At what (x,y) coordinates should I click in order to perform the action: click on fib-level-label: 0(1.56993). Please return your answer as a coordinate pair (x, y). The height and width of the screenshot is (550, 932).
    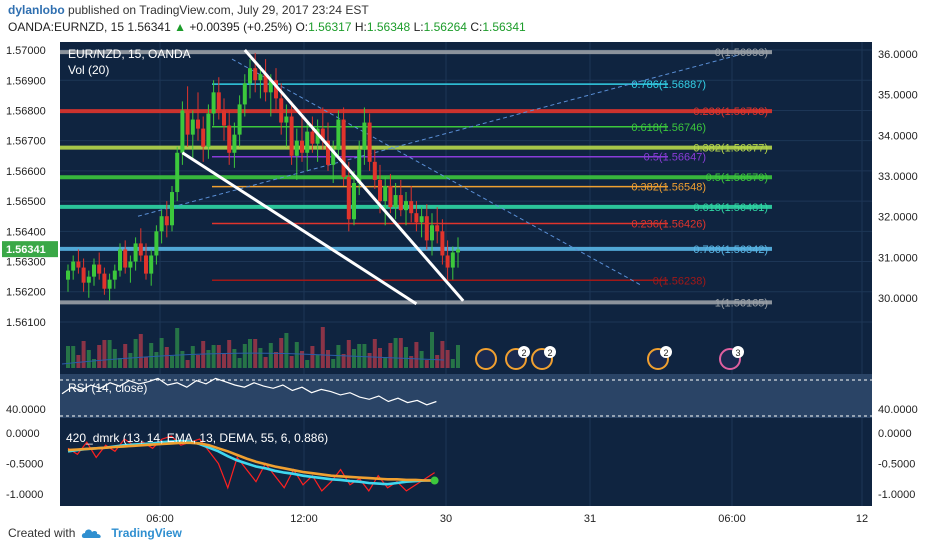
    Looking at the image, I should click on (741, 53).